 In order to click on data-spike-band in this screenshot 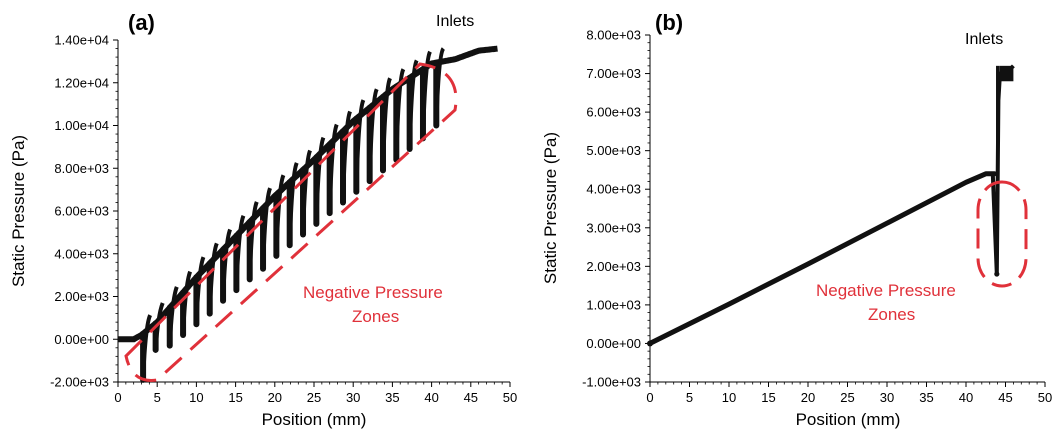, I will do `click(998, 121)`.